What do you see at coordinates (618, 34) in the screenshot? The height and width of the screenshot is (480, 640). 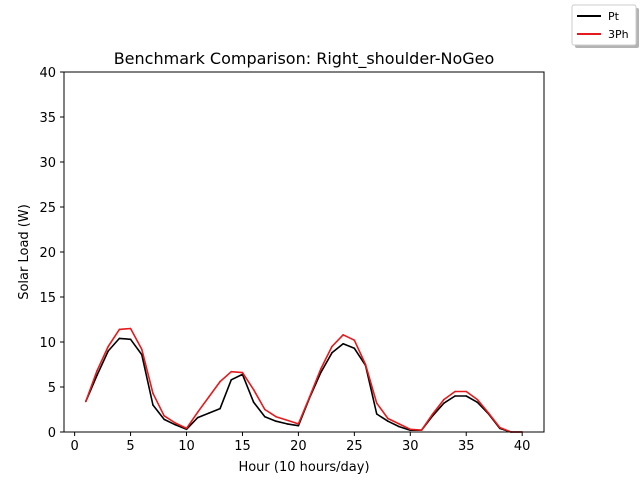 I see `legend-label-3ph: 3Ph` at bounding box center [618, 34].